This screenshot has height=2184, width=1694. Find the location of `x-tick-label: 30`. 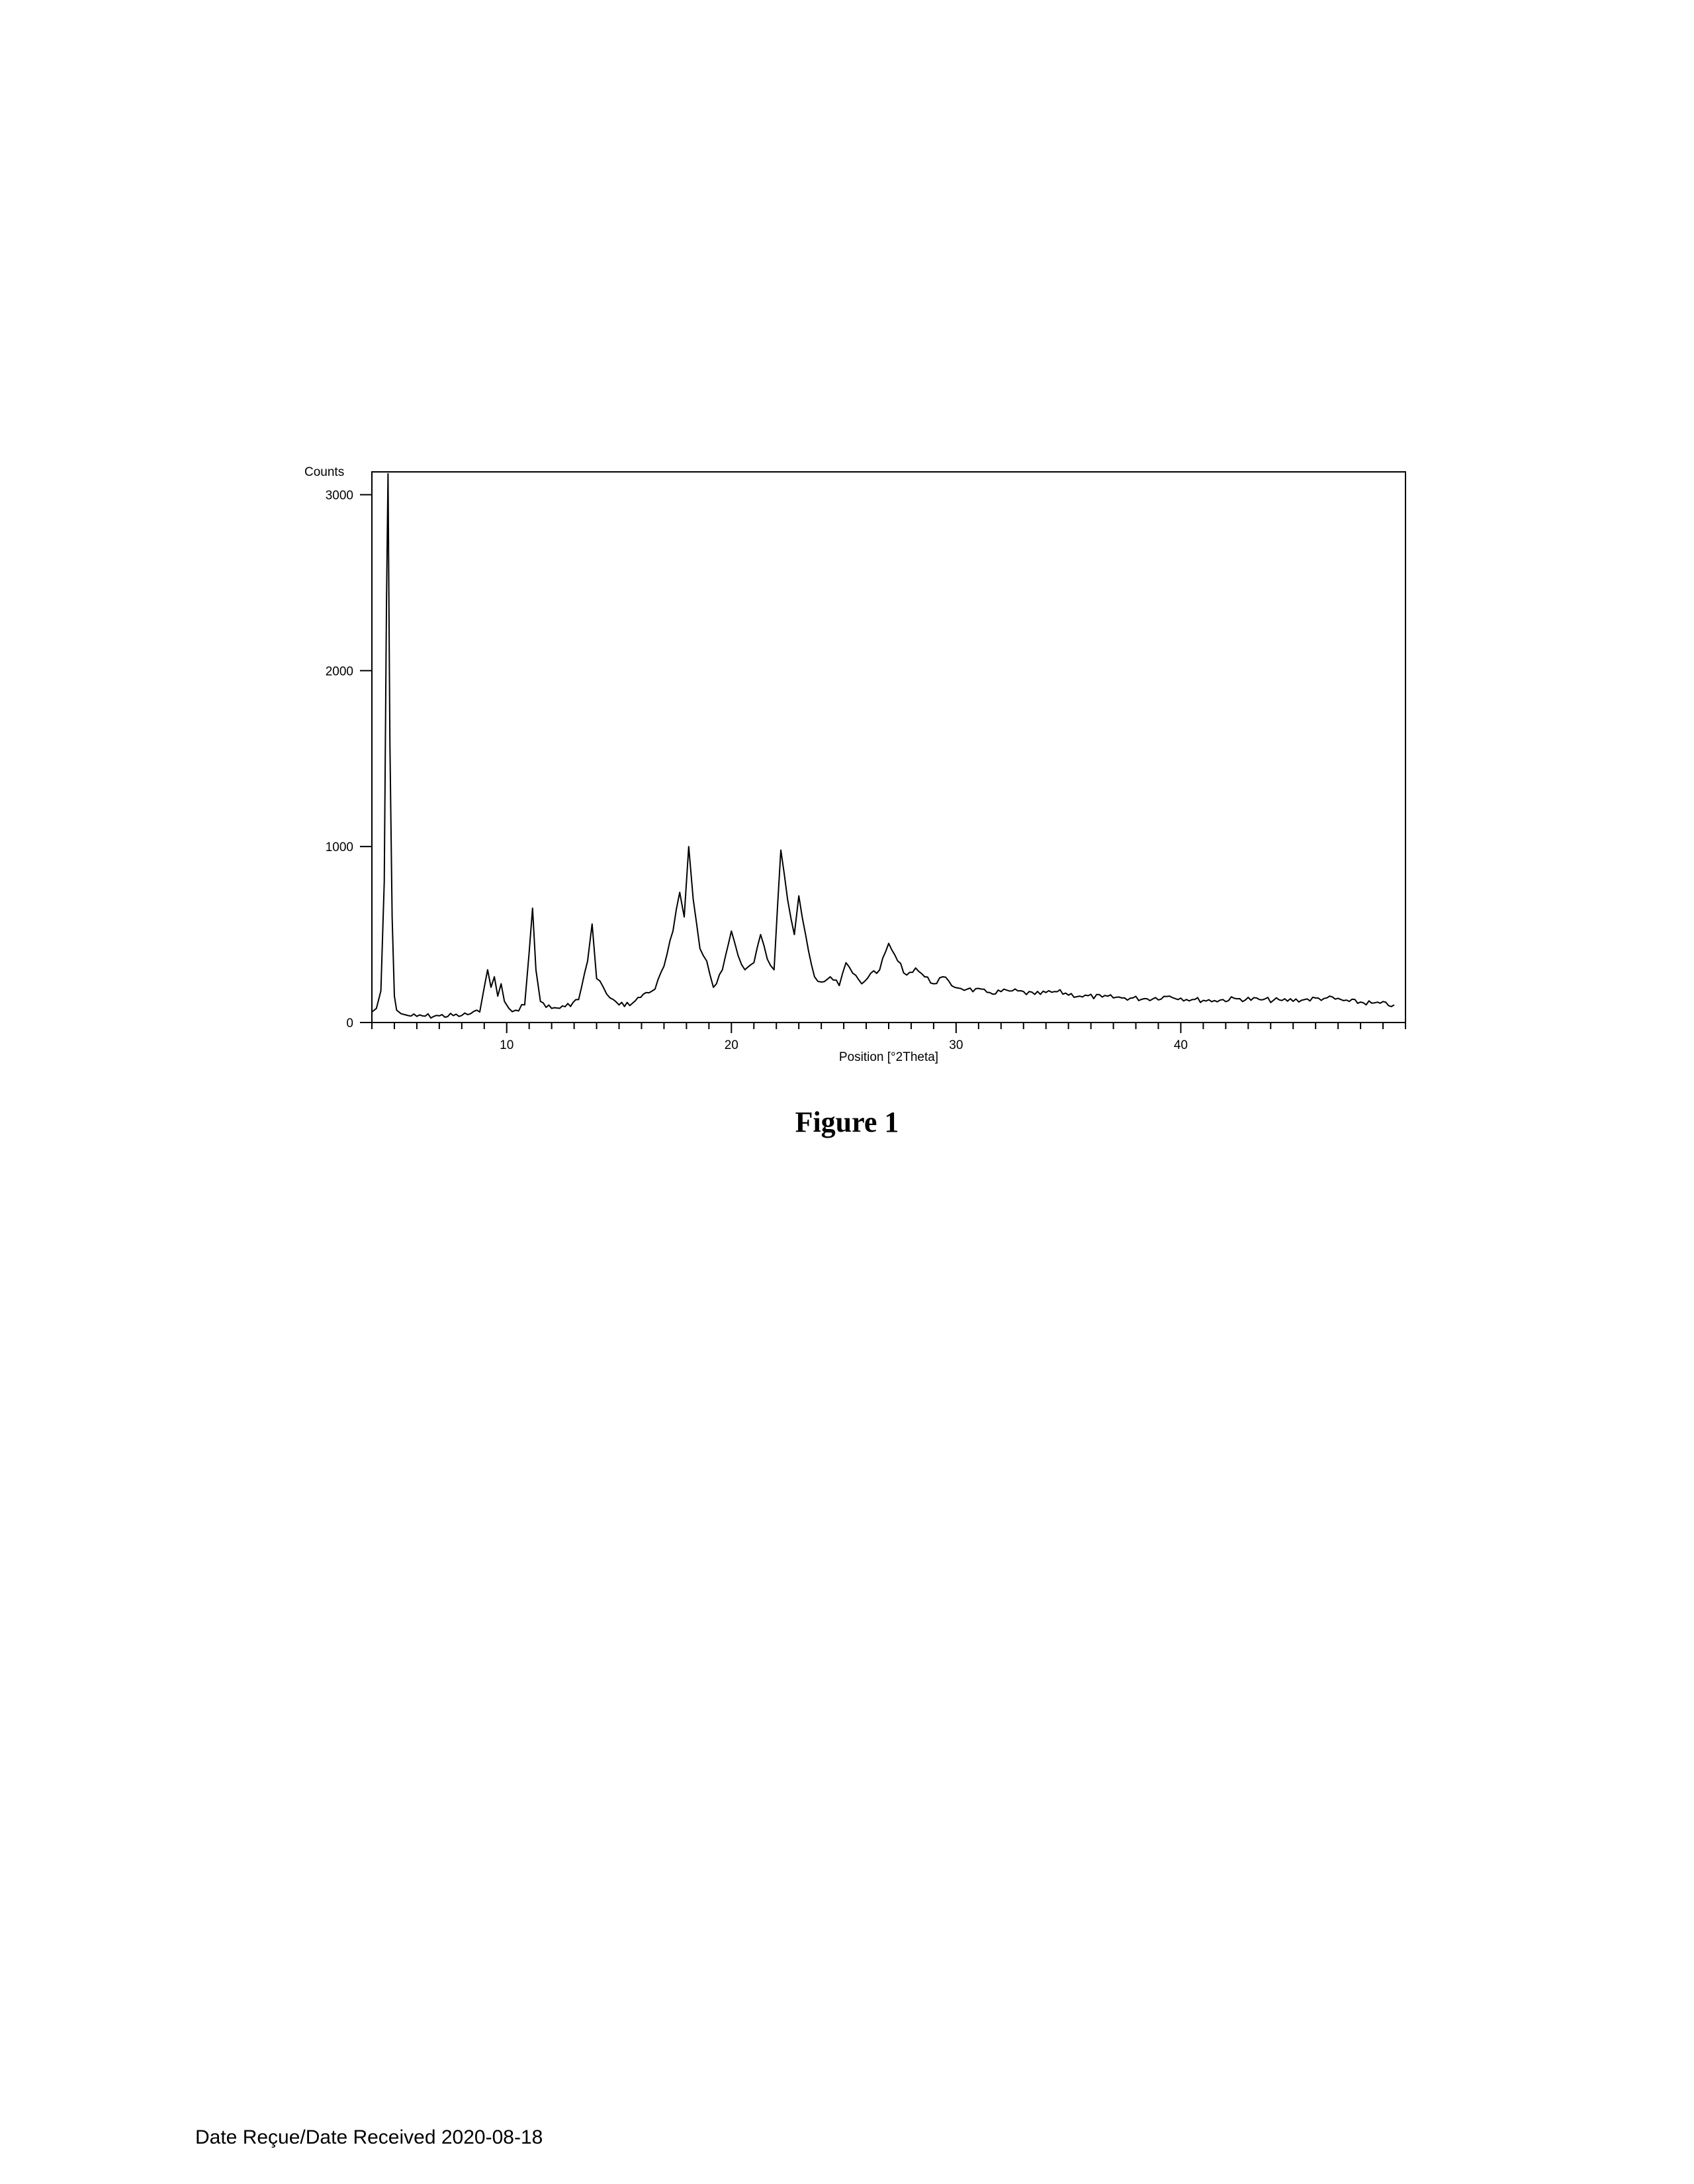

x-tick-label: 30 is located at coordinates (956, 1045).